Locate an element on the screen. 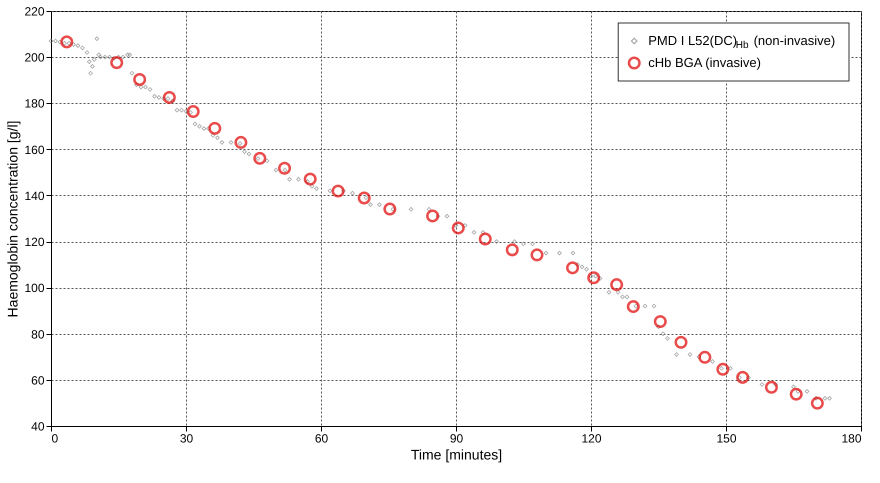 The image size is (880, 483). y-tick-label: 140 is located at coordinates (34, 195).